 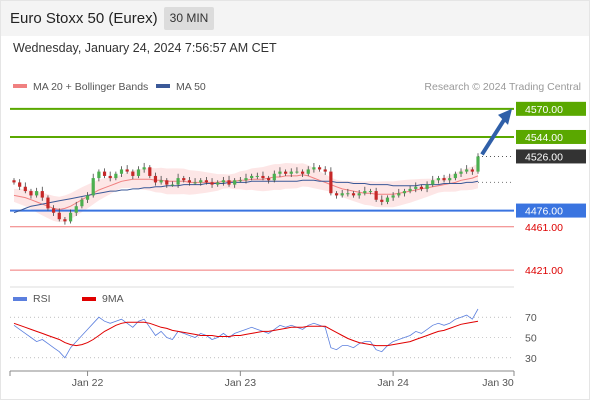 What do you see at coordinates (88, 383) in the screenshot?
I see `x-tick-label: Jan 22` at bounding box center [88, 383].